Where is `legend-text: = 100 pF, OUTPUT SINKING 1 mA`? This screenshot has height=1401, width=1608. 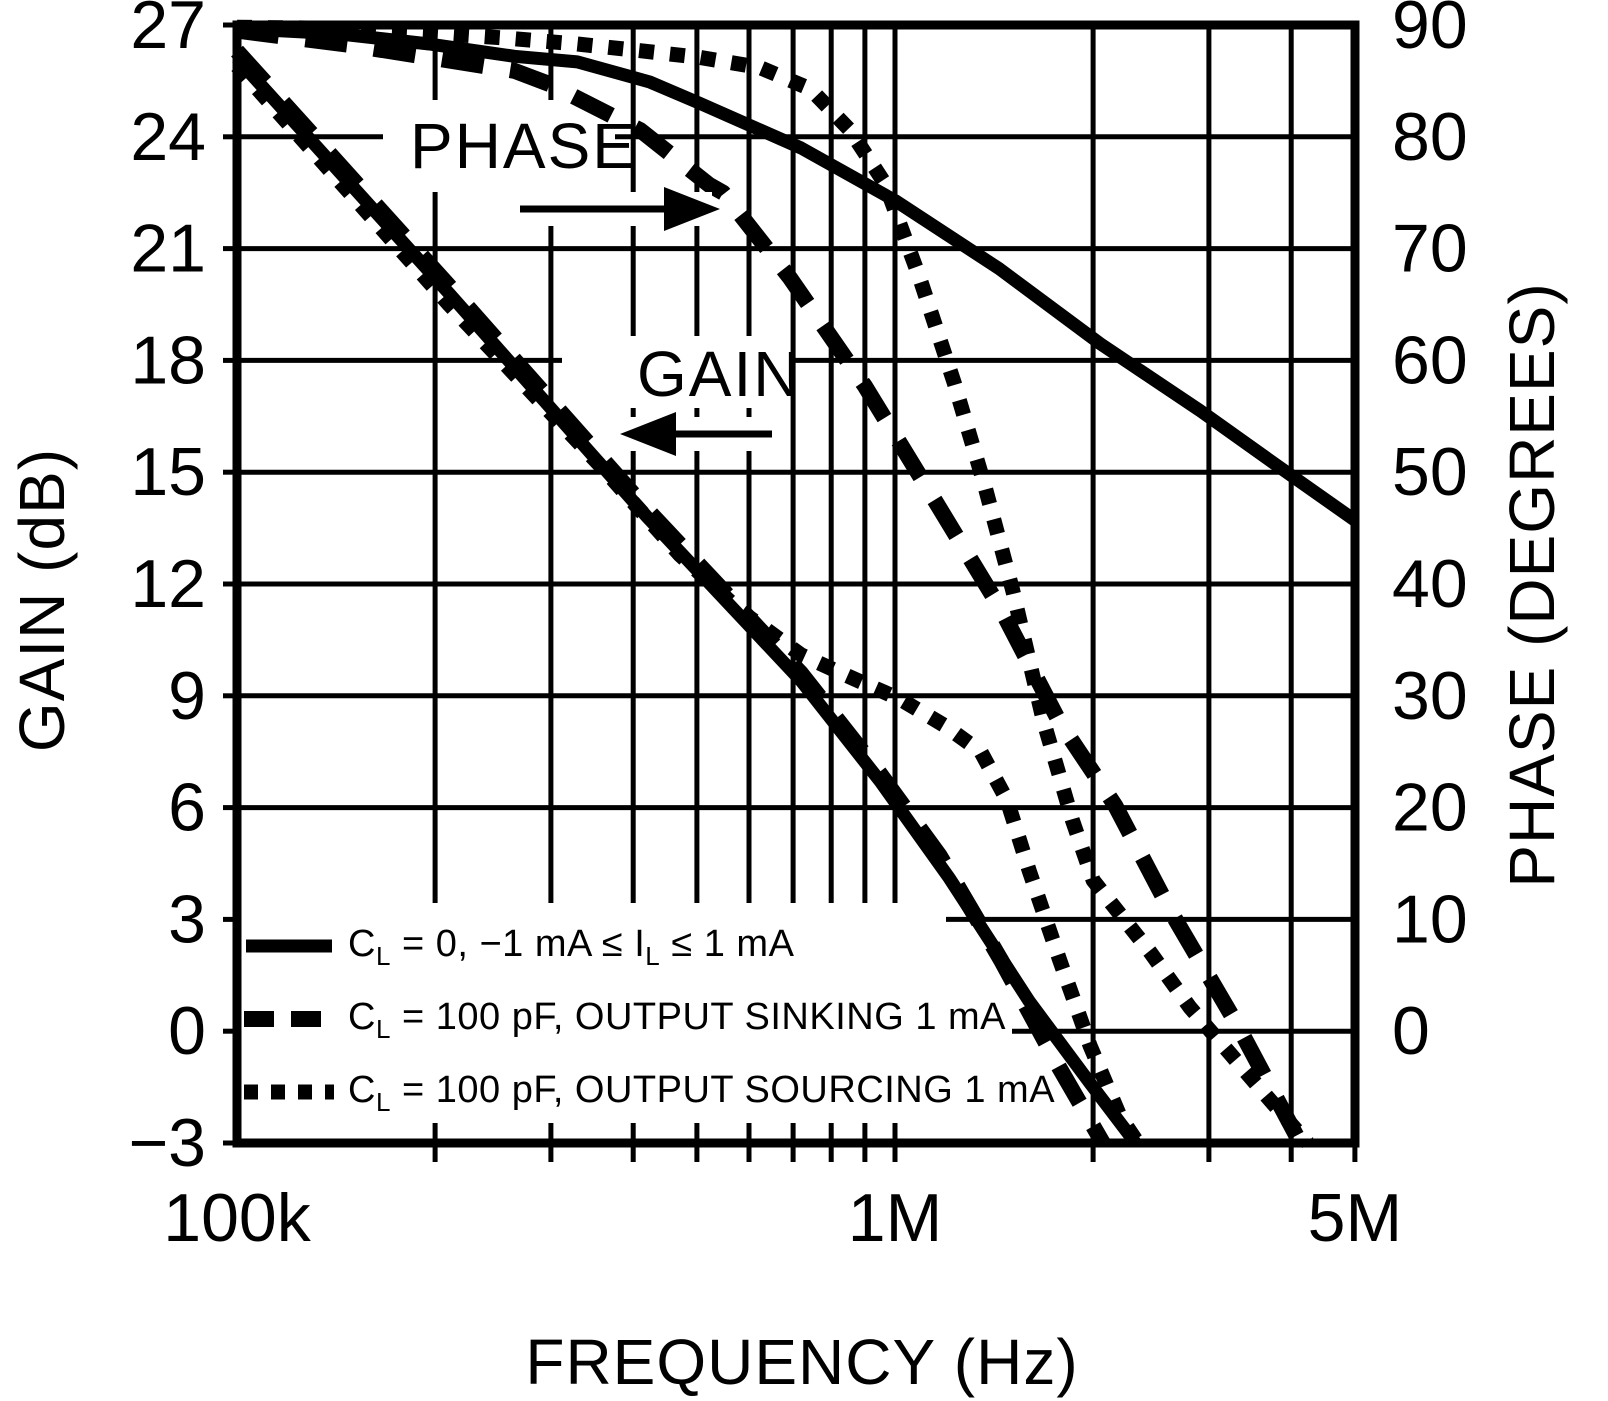 legend-text: = 100 pF, OUTPUT SINKING 1 mA is located at coordinates (698, 1017).